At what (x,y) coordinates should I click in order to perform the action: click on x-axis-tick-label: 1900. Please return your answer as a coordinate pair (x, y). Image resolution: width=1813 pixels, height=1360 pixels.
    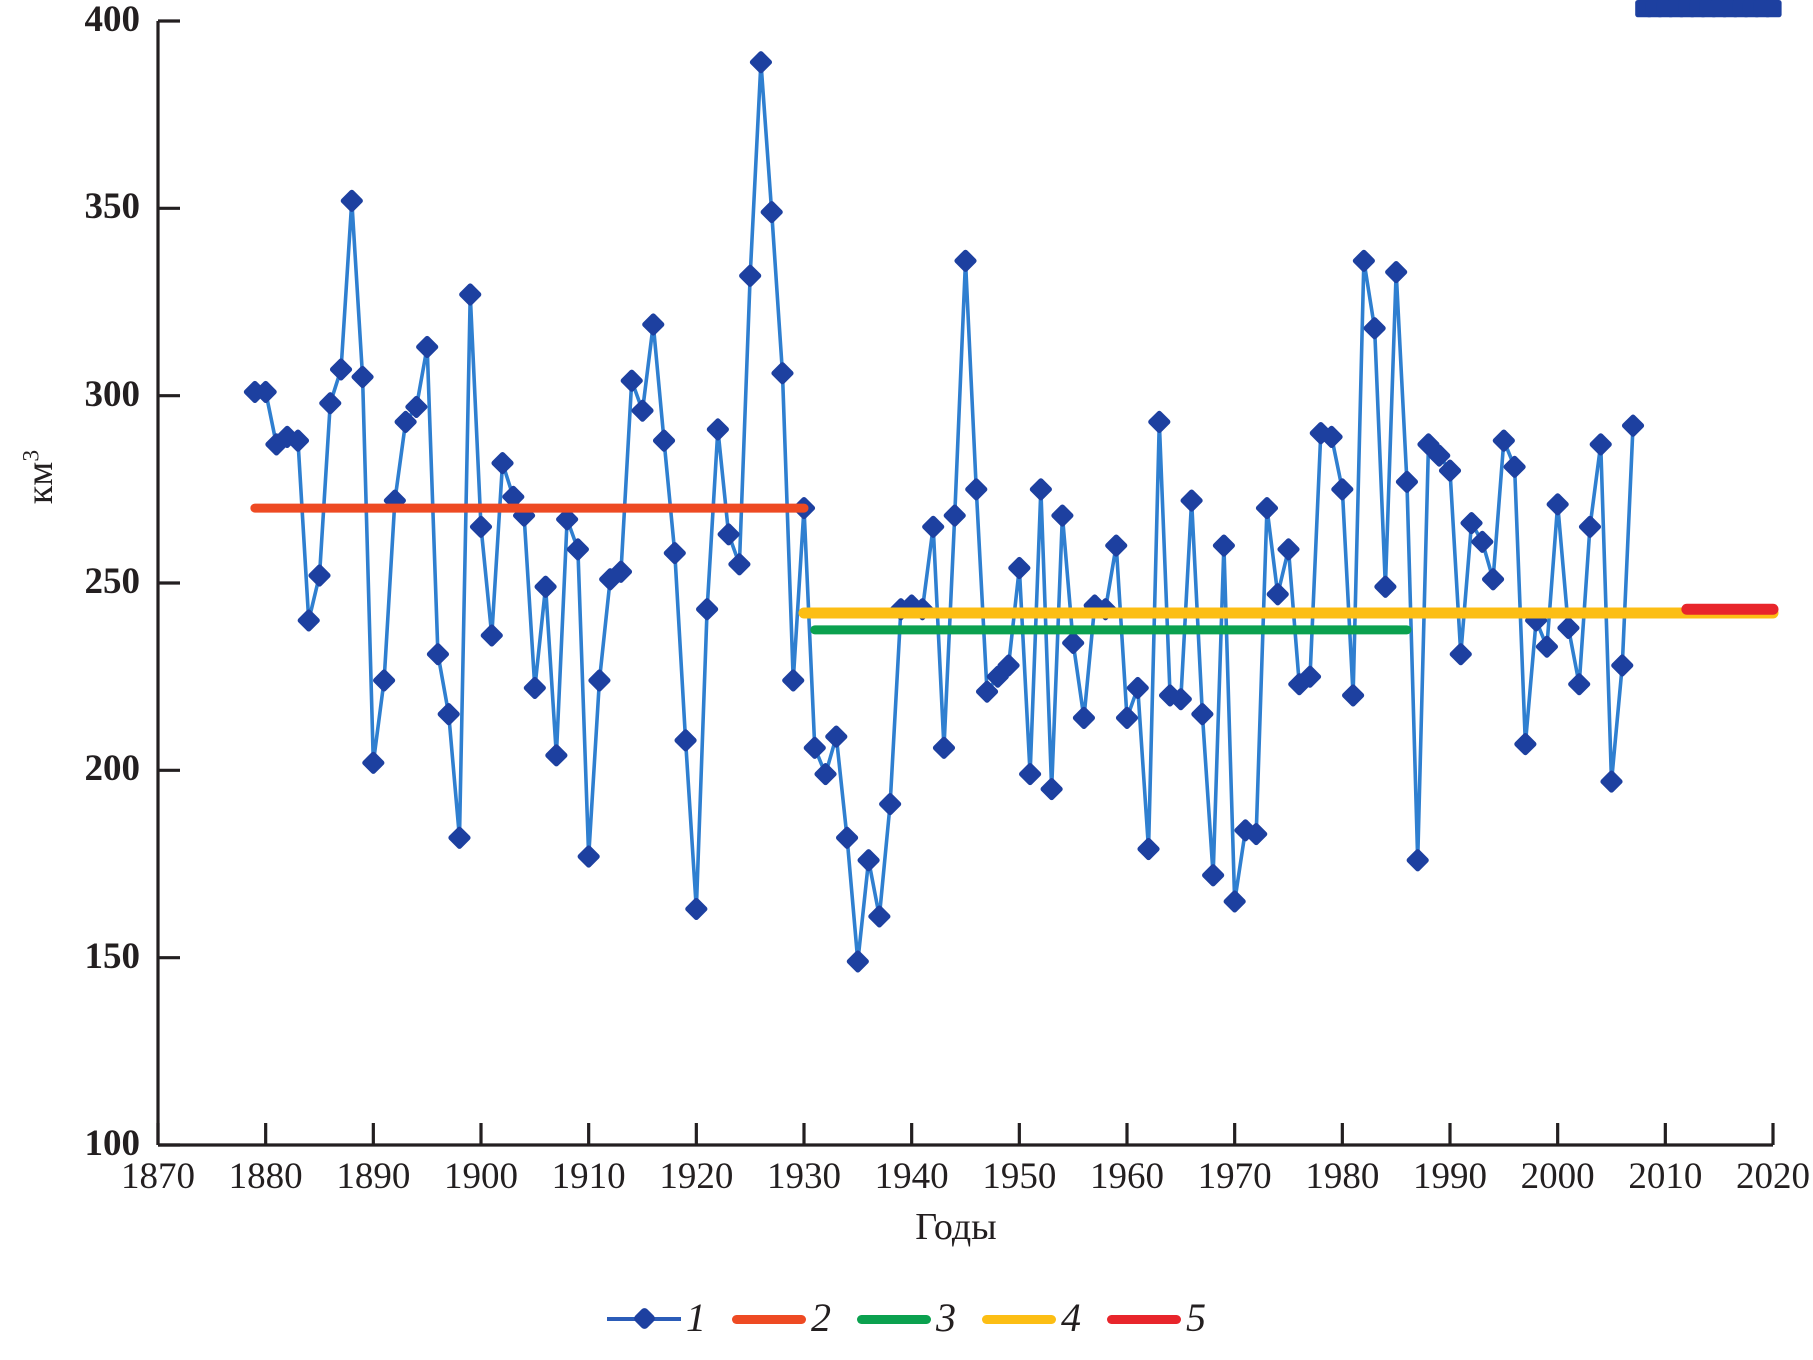
    Looking at the image, I should click on (481, 1176).